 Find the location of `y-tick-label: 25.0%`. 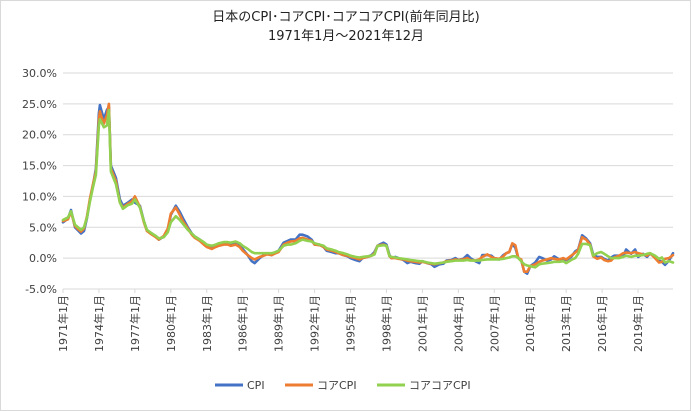

y-tick-label: 25.0% is located at coordinates (39, 104).